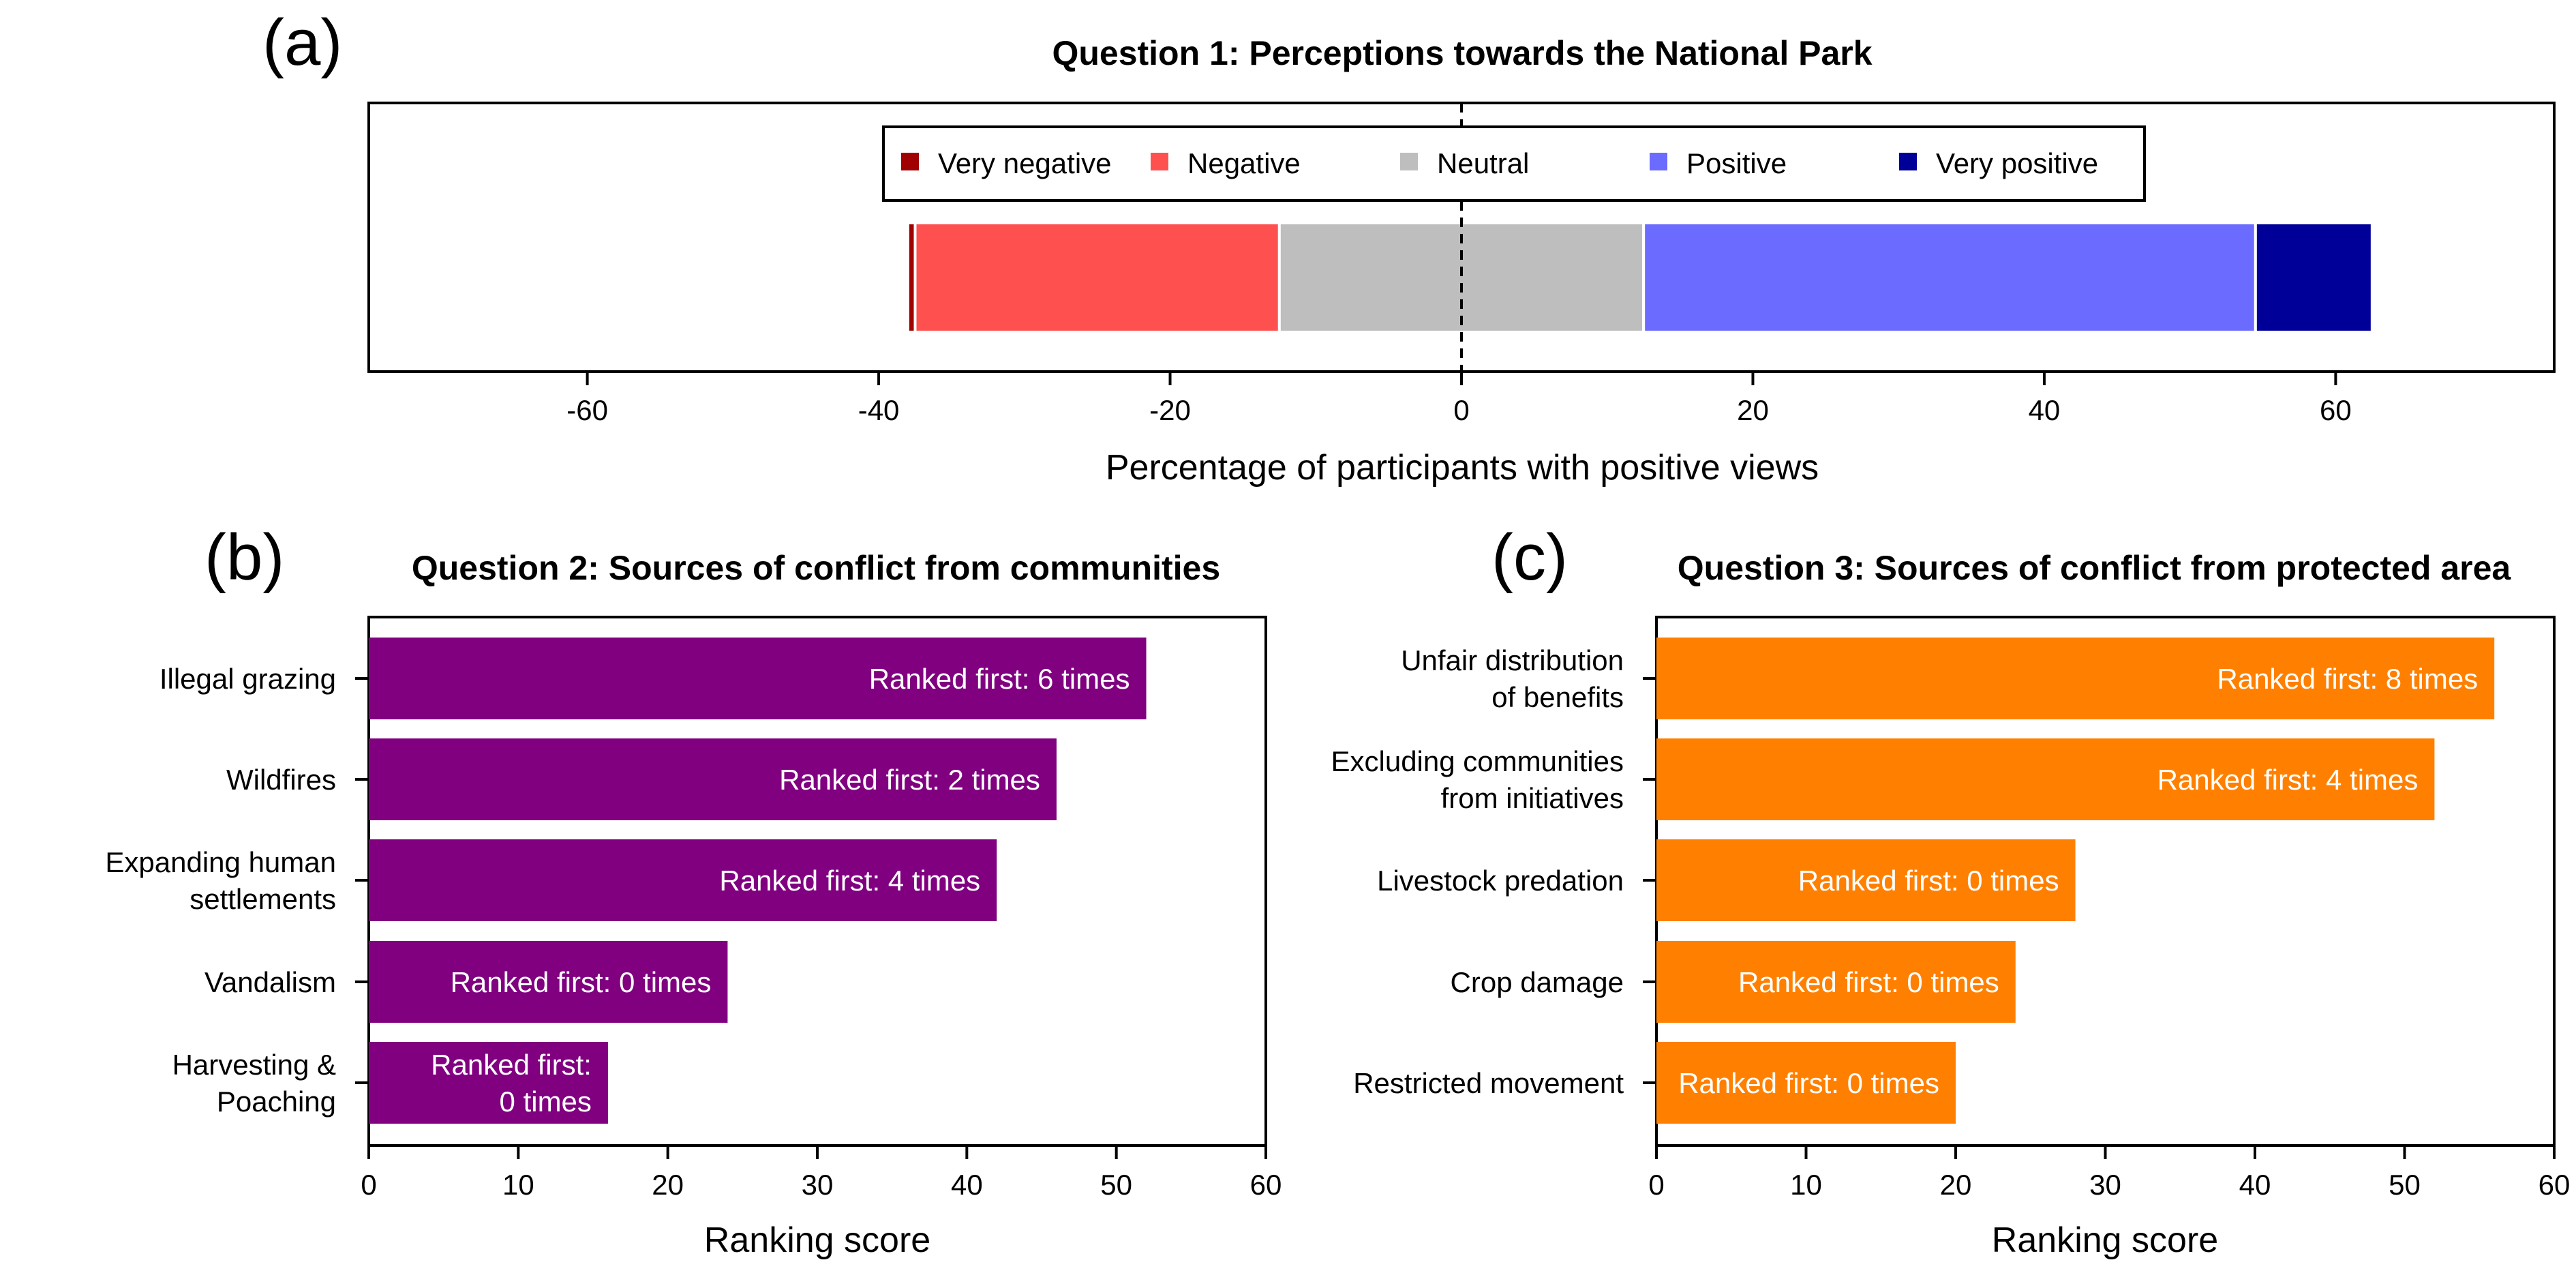  I want to click on category-label: Vandalism, so click(270, 982).